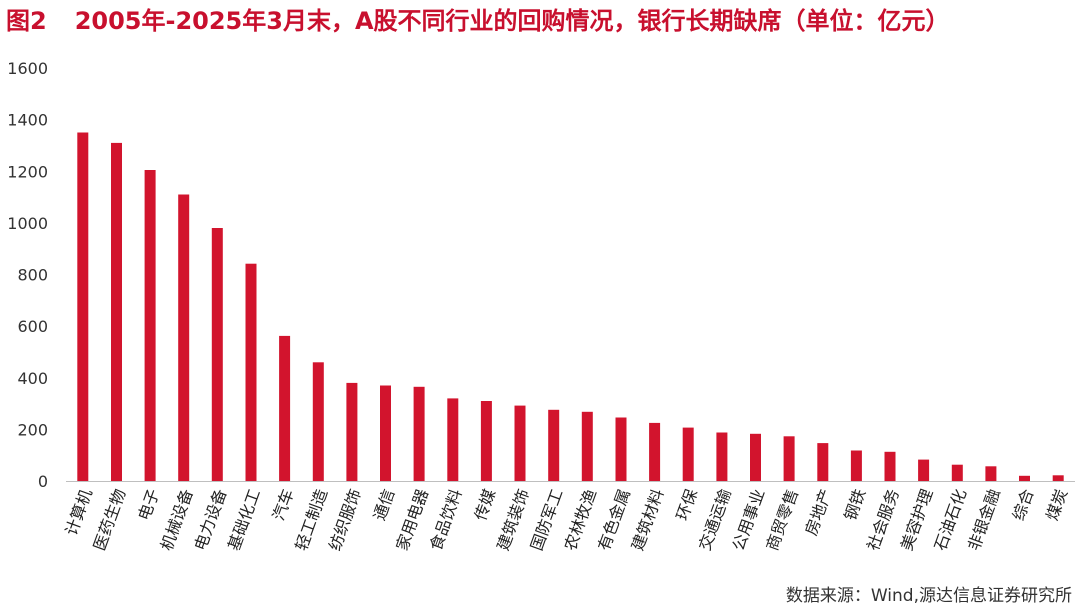  Describe the element at coordinates (984, 519) in the screenshot. I see `x-tick-label: 非银金融` at that location.